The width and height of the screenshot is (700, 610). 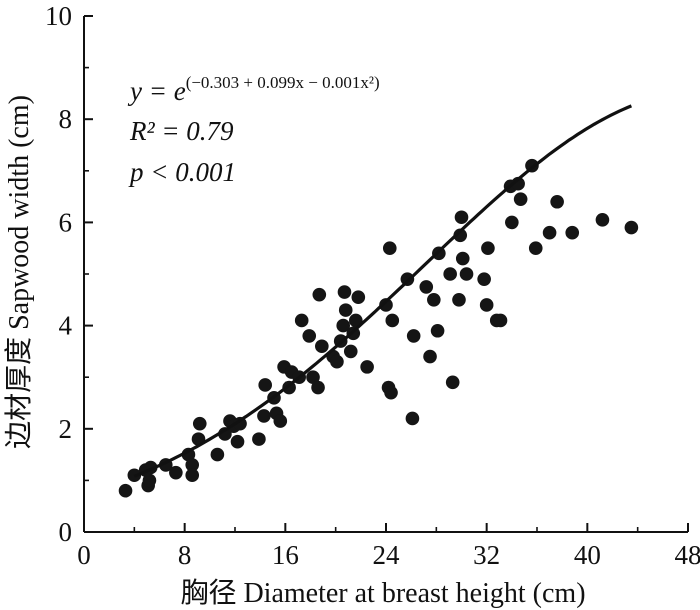 I want to click on x-tick-label: 32, so click(x=486, y=555).